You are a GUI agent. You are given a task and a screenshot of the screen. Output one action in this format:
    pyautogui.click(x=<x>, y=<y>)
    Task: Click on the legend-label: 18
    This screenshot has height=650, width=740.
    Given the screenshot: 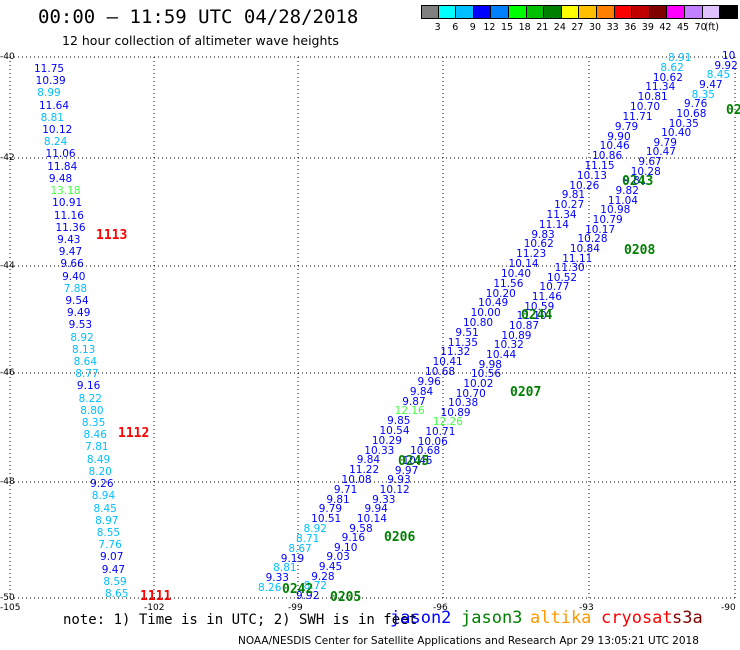 What is the action you would take?
    pyautogui.click(x=524, y=27)
    